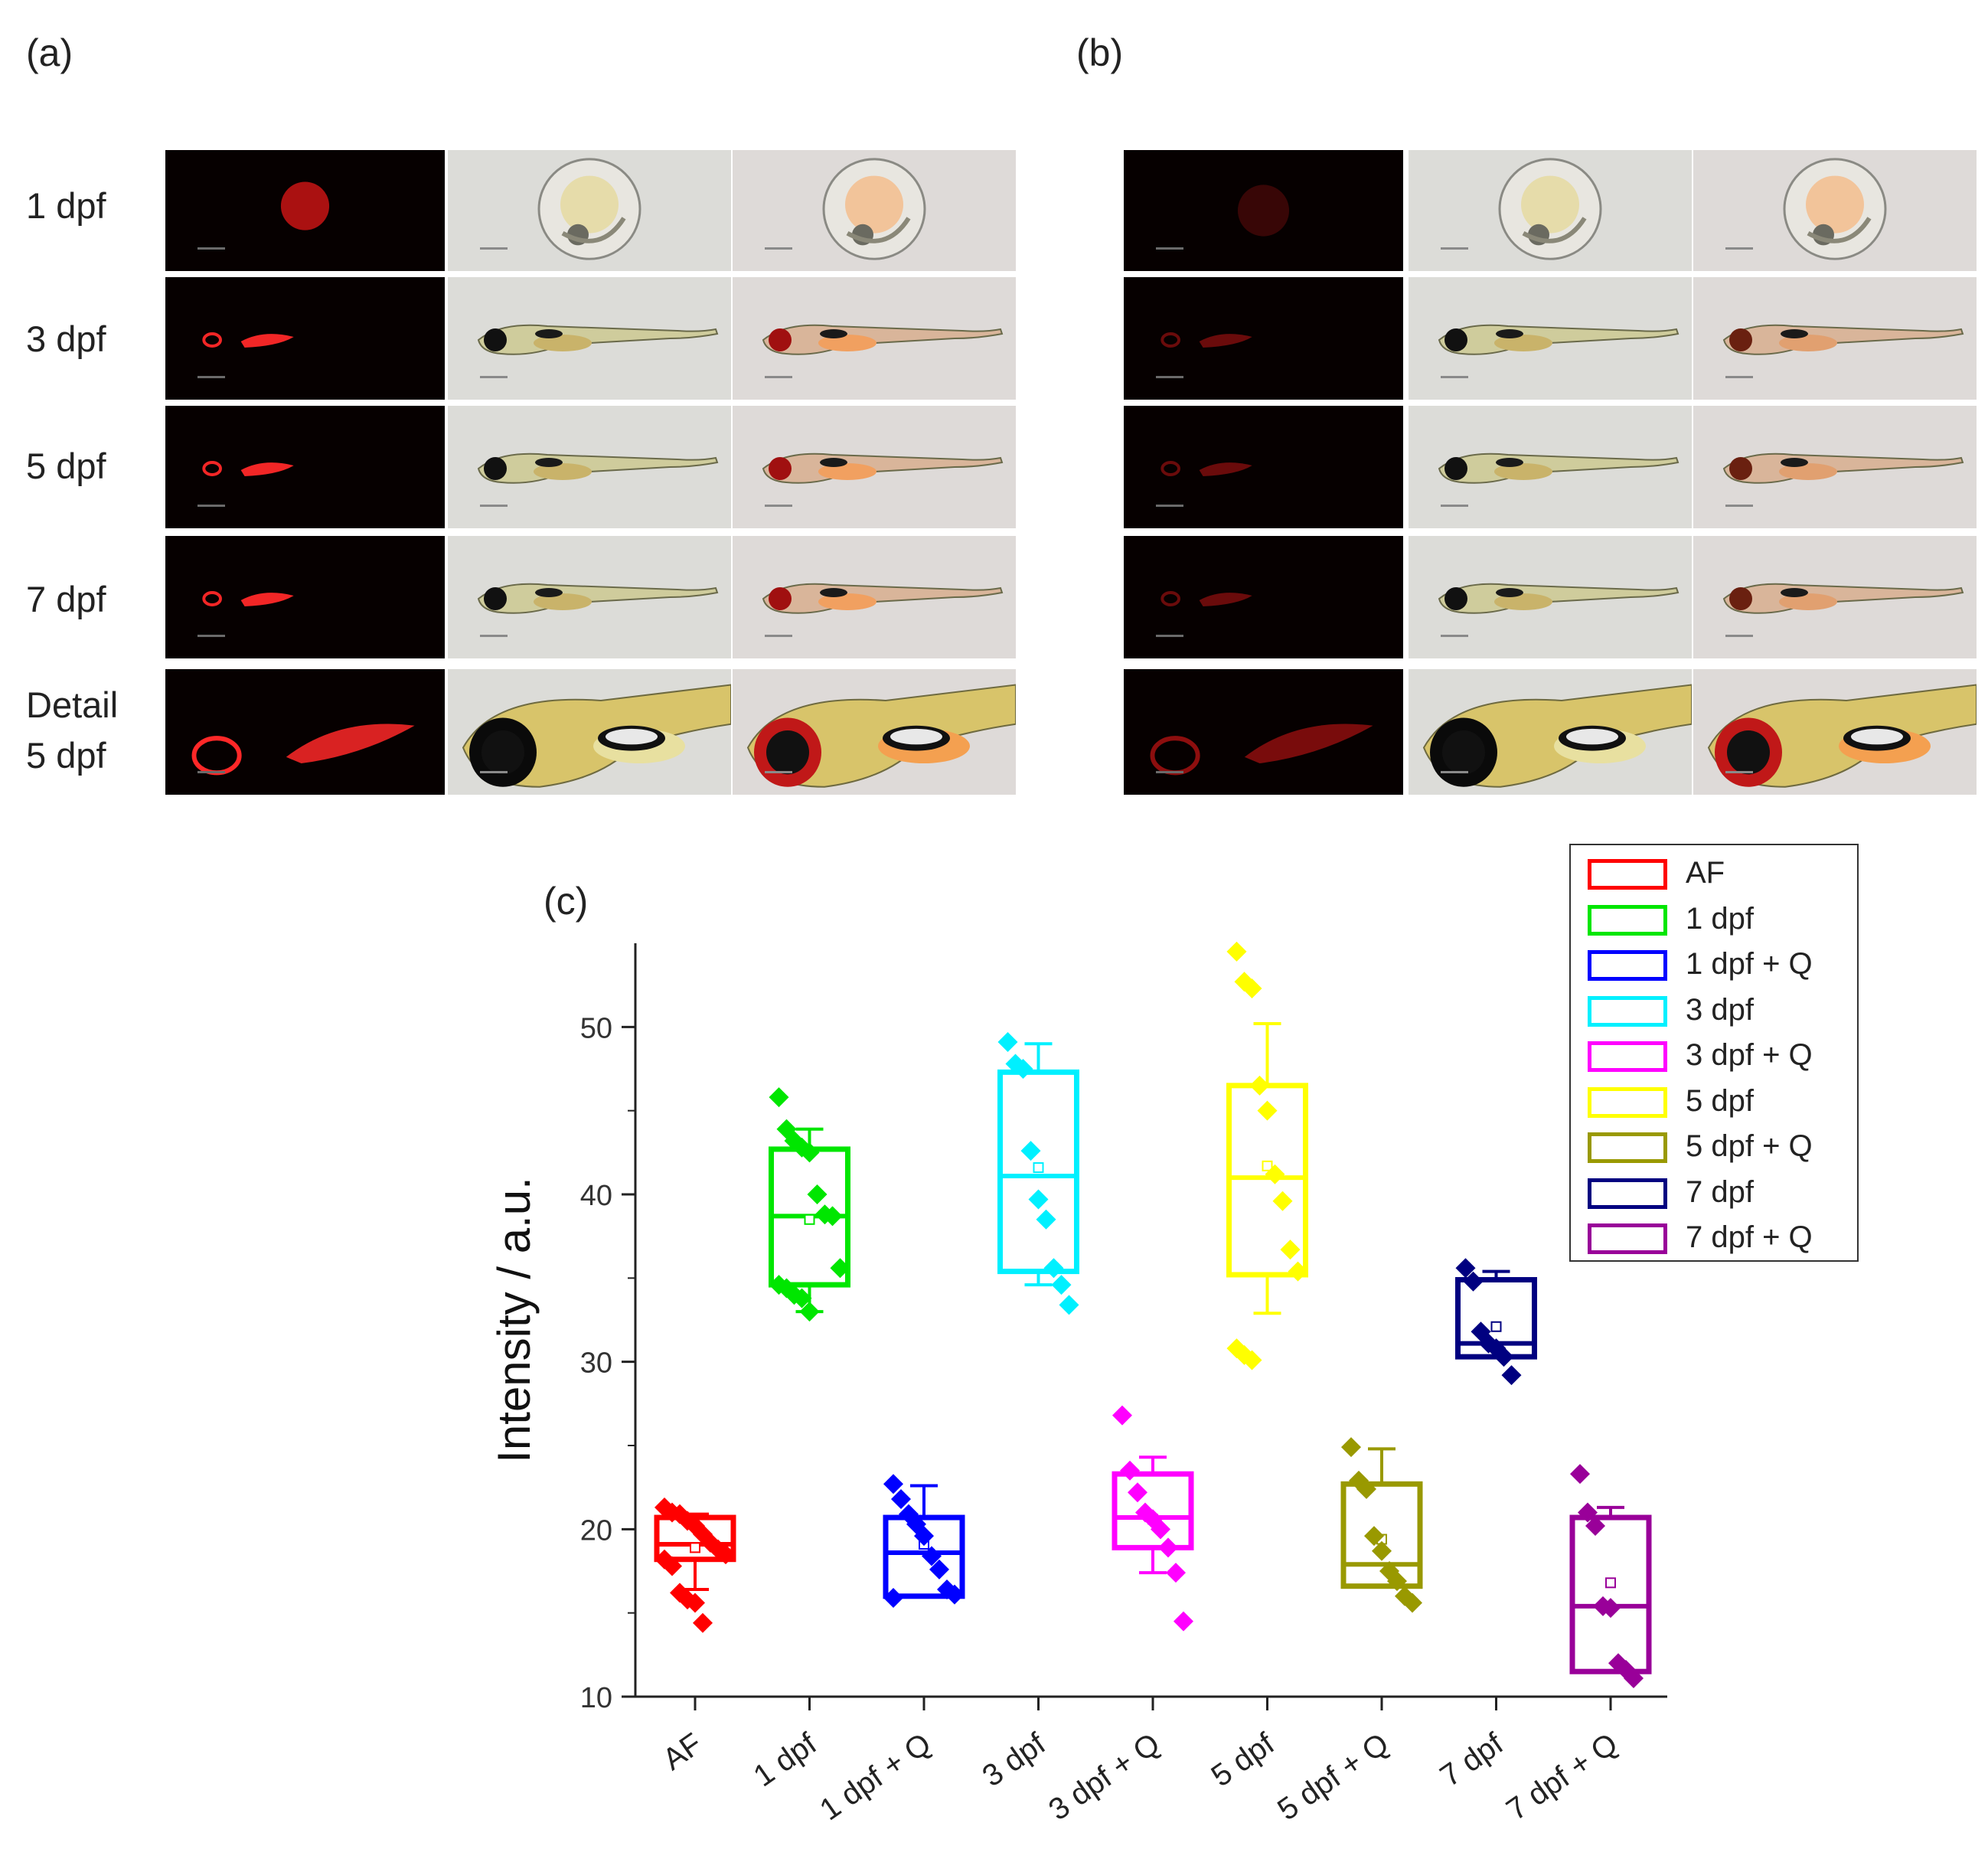  I want to click on image-tile-a-3dpf-bf, so click(589, 338).